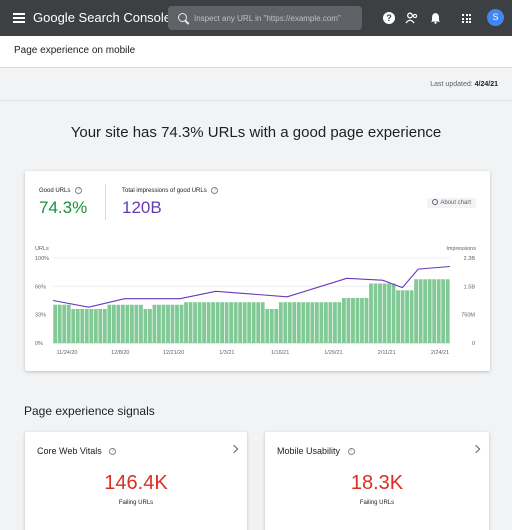 The image size is (512, 530). Describe the element at coordinates (466, 18) in the screenshot. I see `apps-icon` at that location.